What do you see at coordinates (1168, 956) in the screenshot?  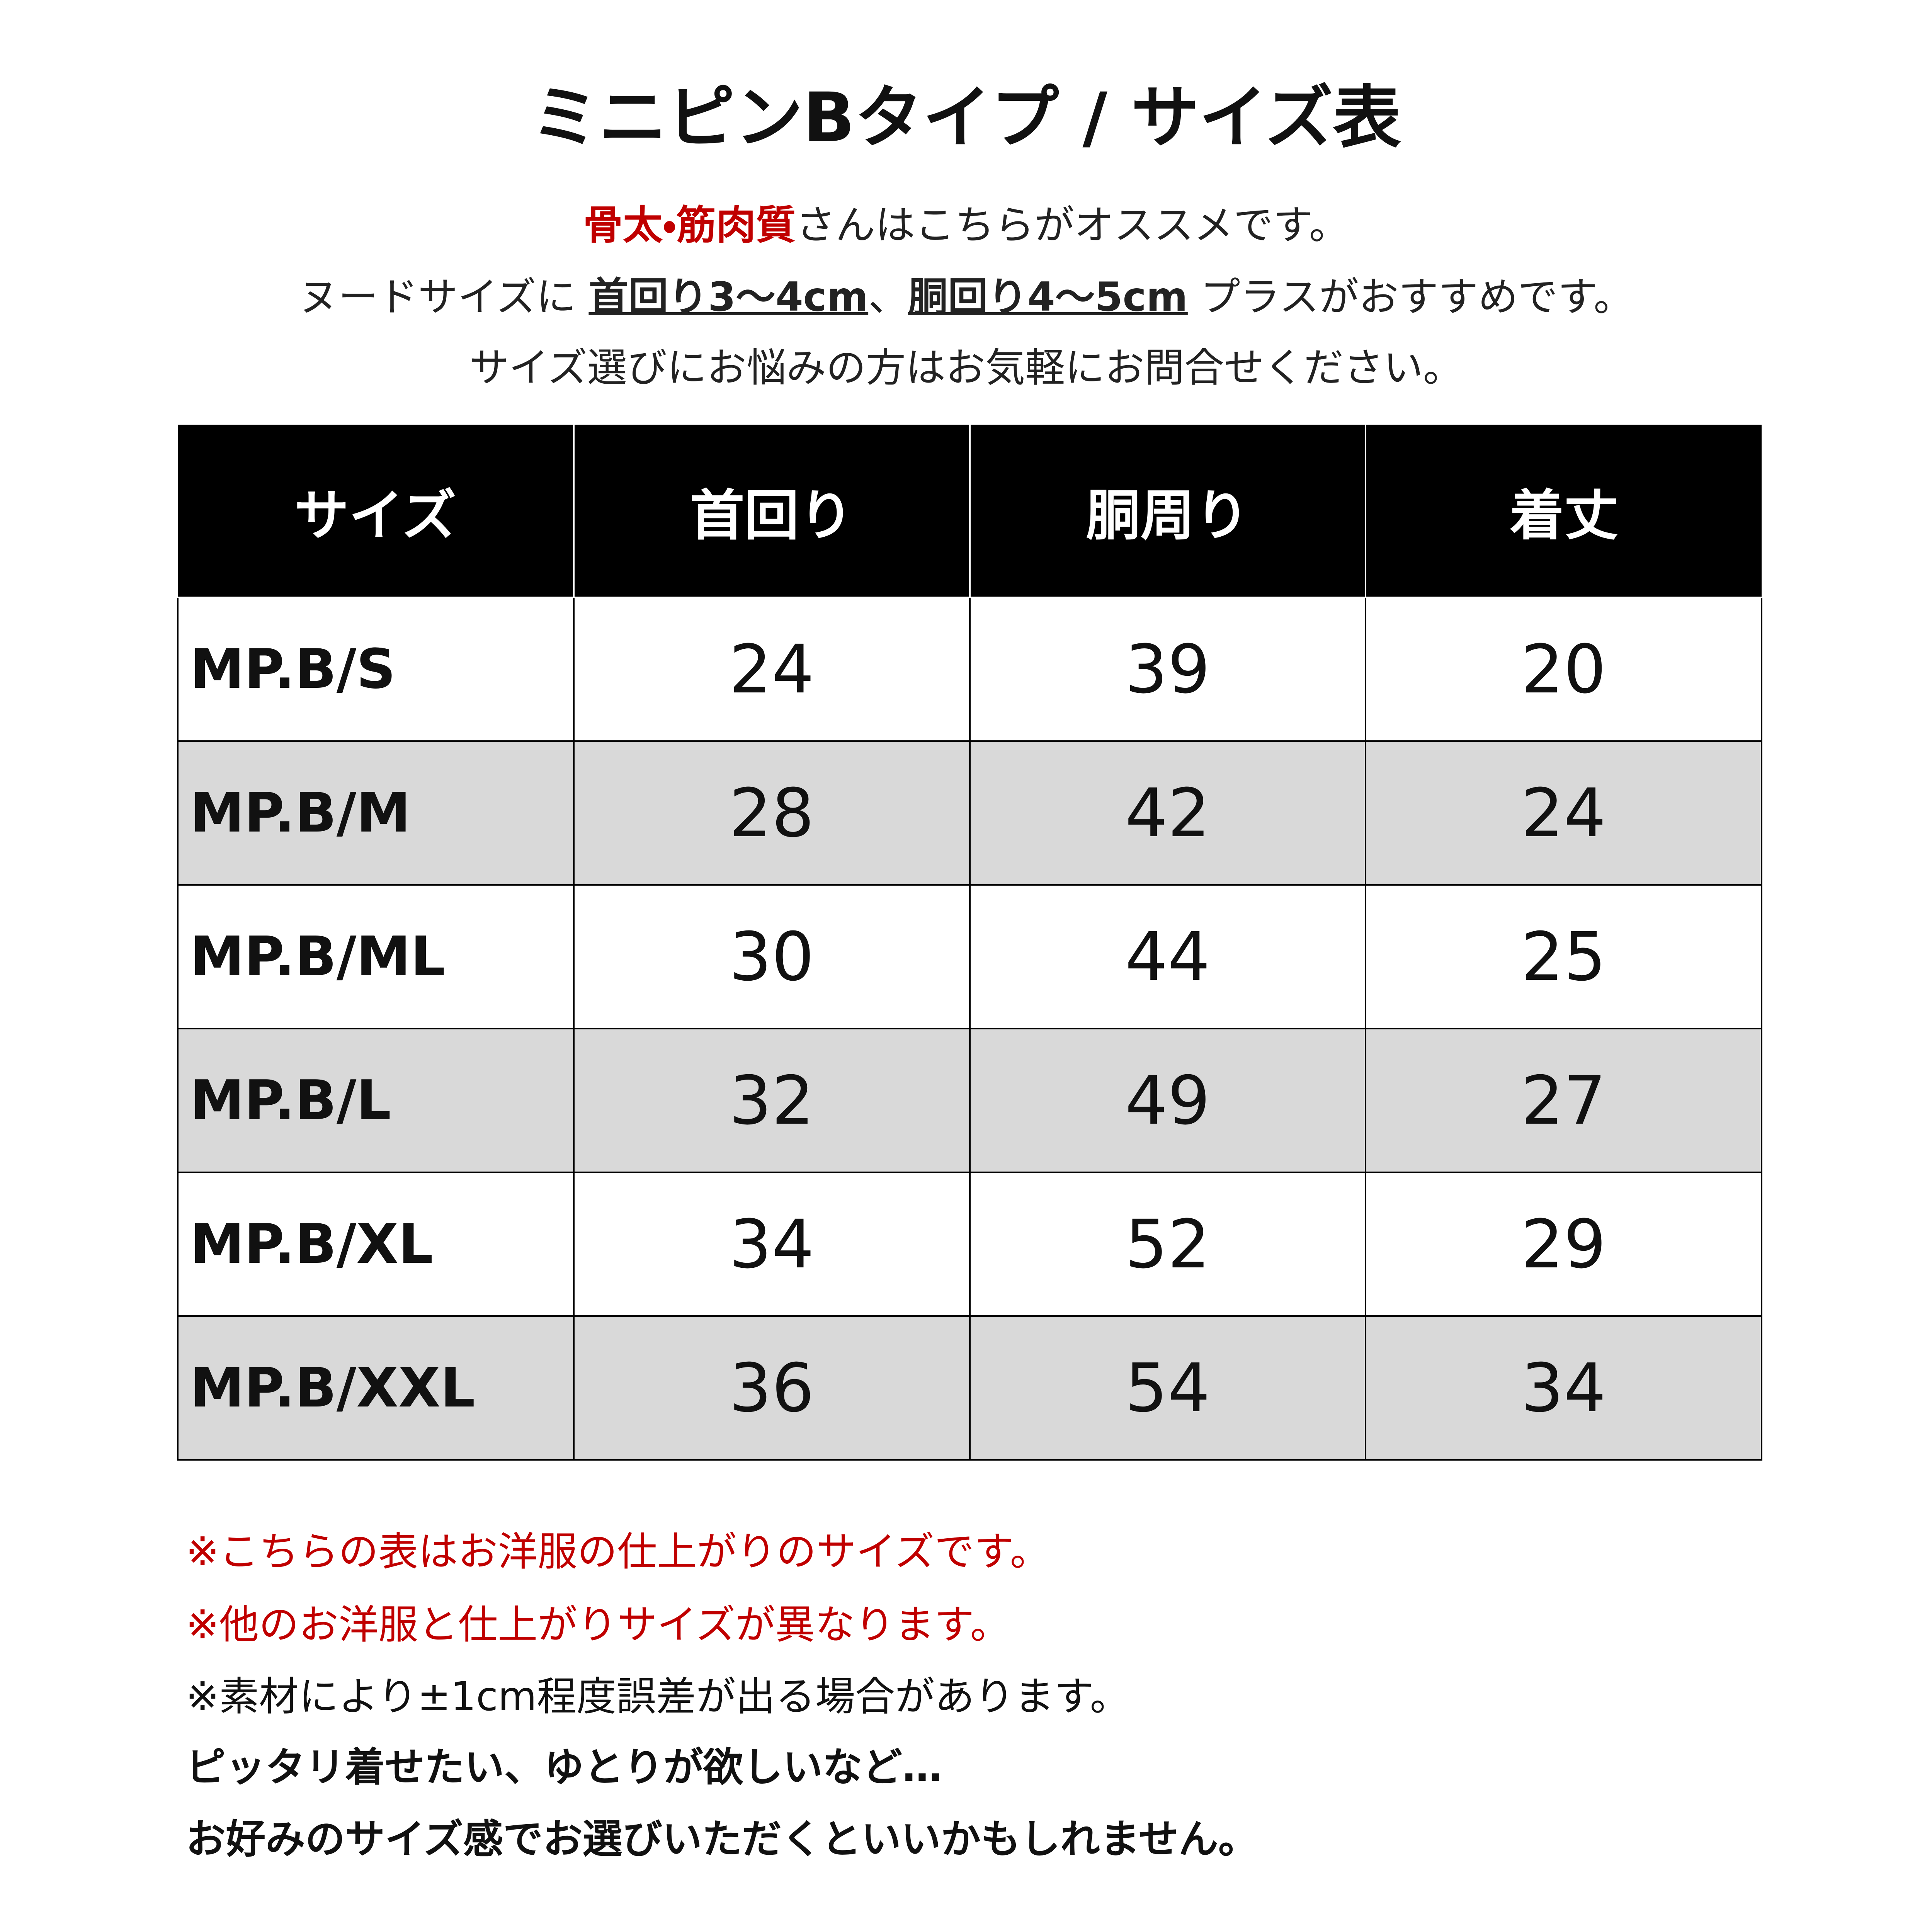 I see `cell: 44` at bounding box center [1168, 956].